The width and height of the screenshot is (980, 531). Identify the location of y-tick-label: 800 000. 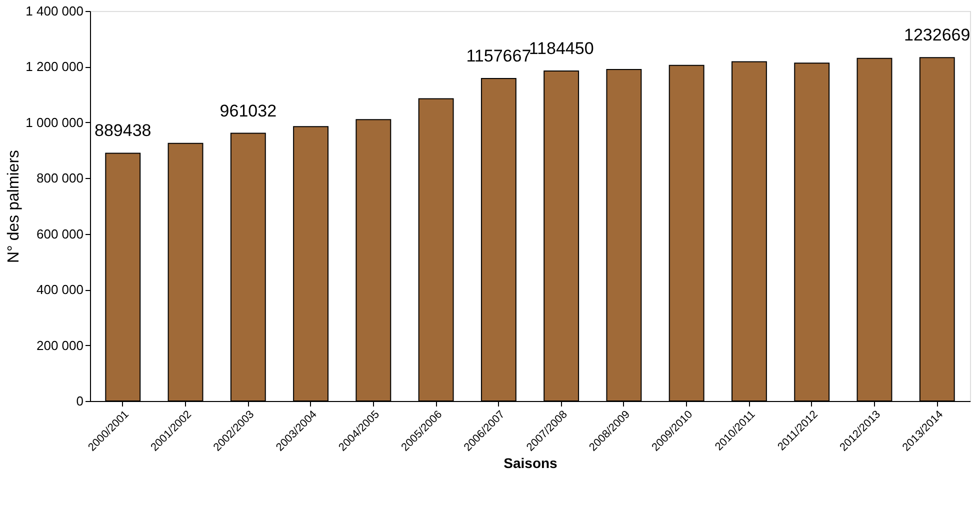
(60, 178).